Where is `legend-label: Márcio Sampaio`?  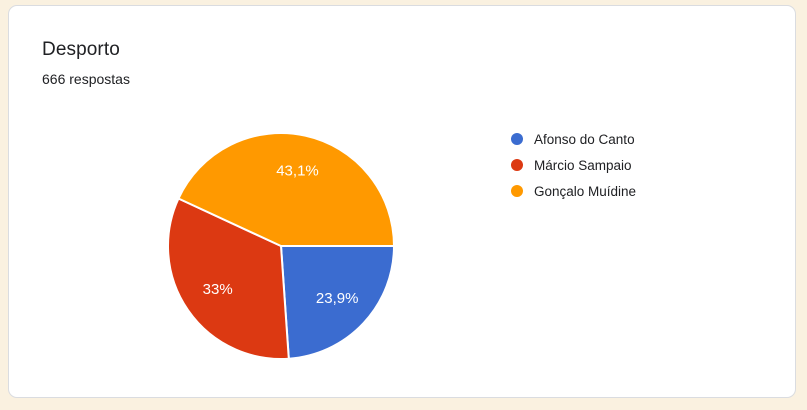 legend-label: Márcio Sampaio is located at coordinates (583, 165).